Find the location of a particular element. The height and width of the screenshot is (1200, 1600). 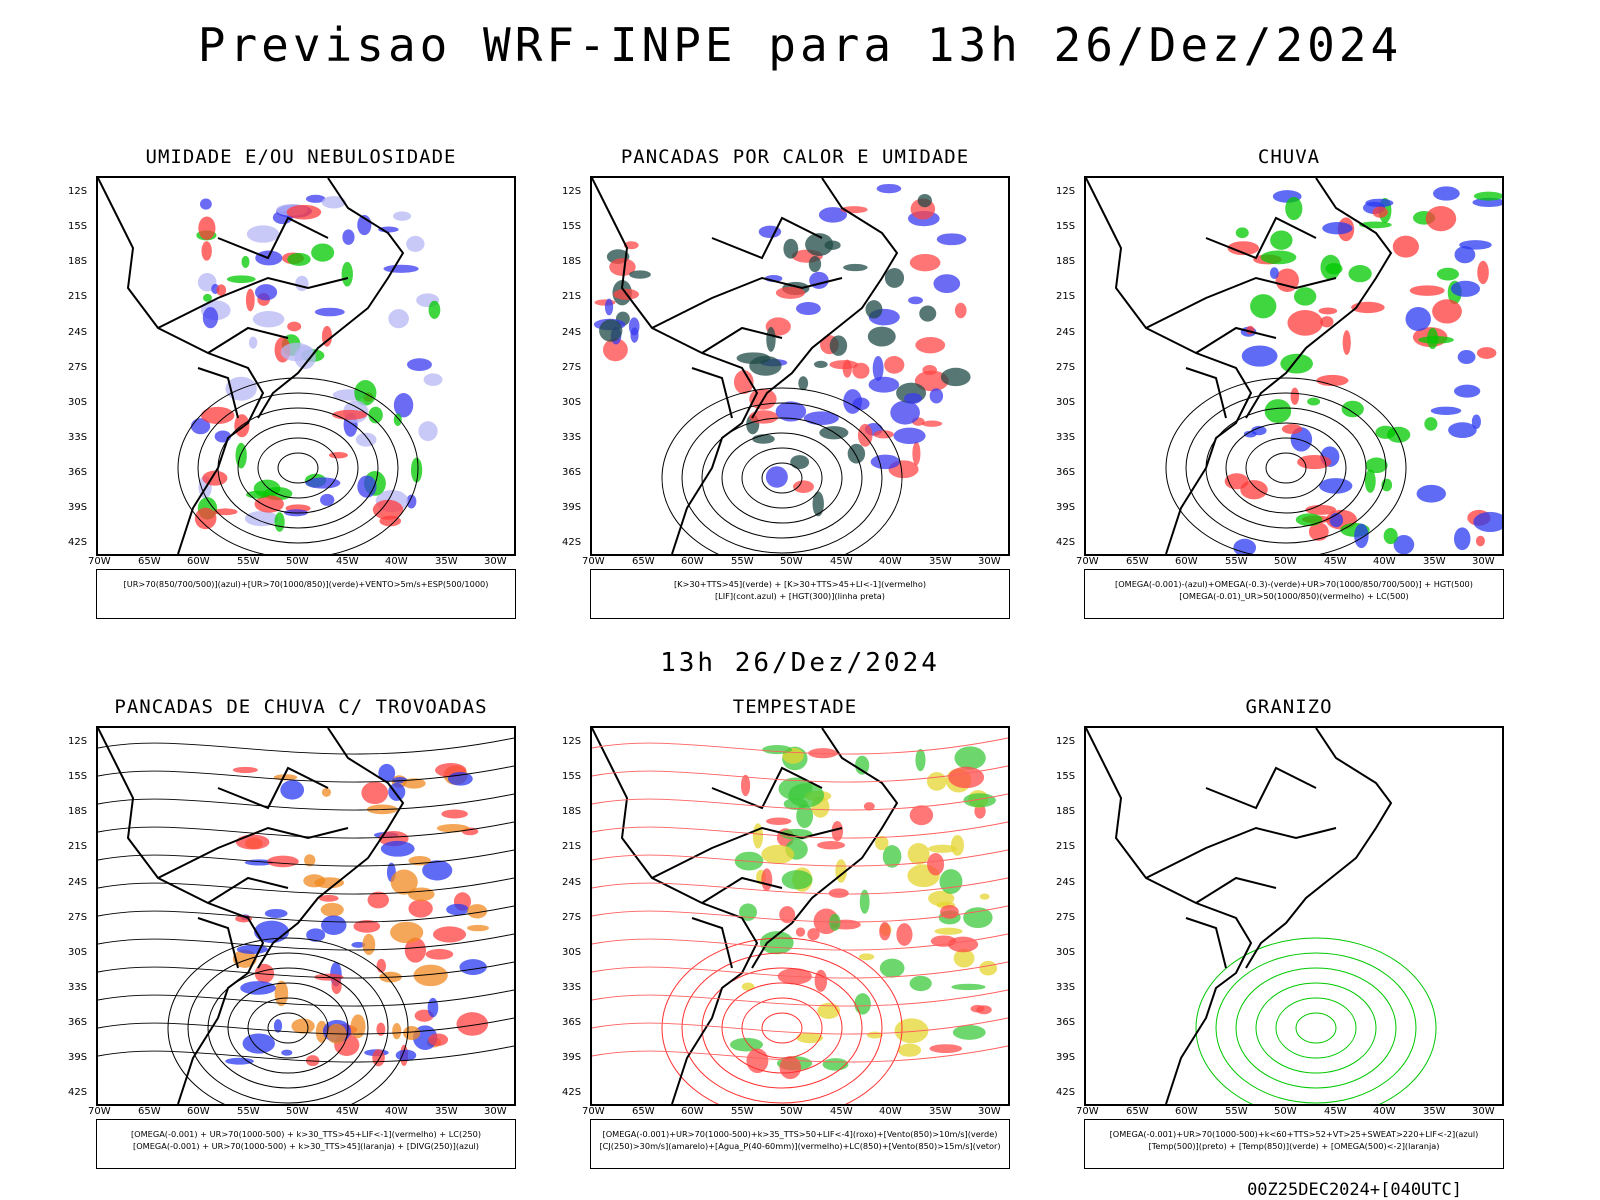

lat-tick-label: 30S is located at coordinates (572, 402).